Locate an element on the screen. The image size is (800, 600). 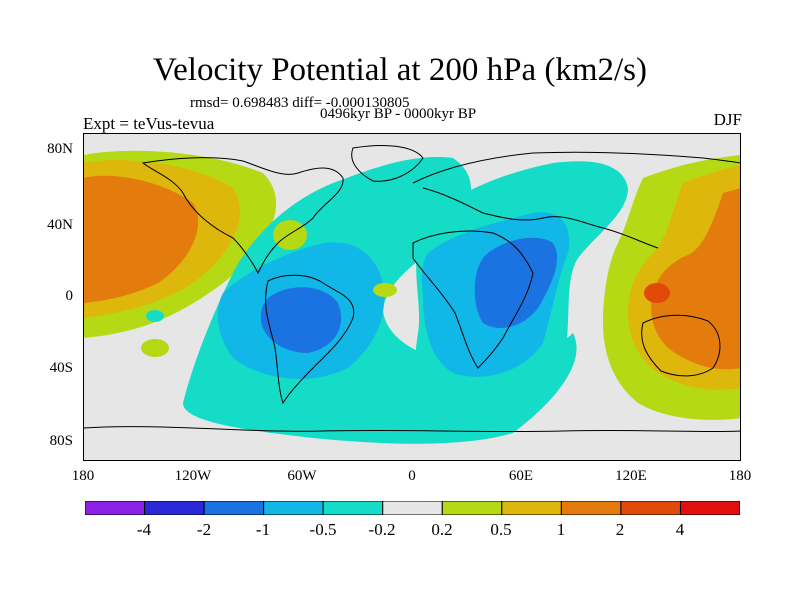
eurasia-coast is located at coordinates (576, 200).